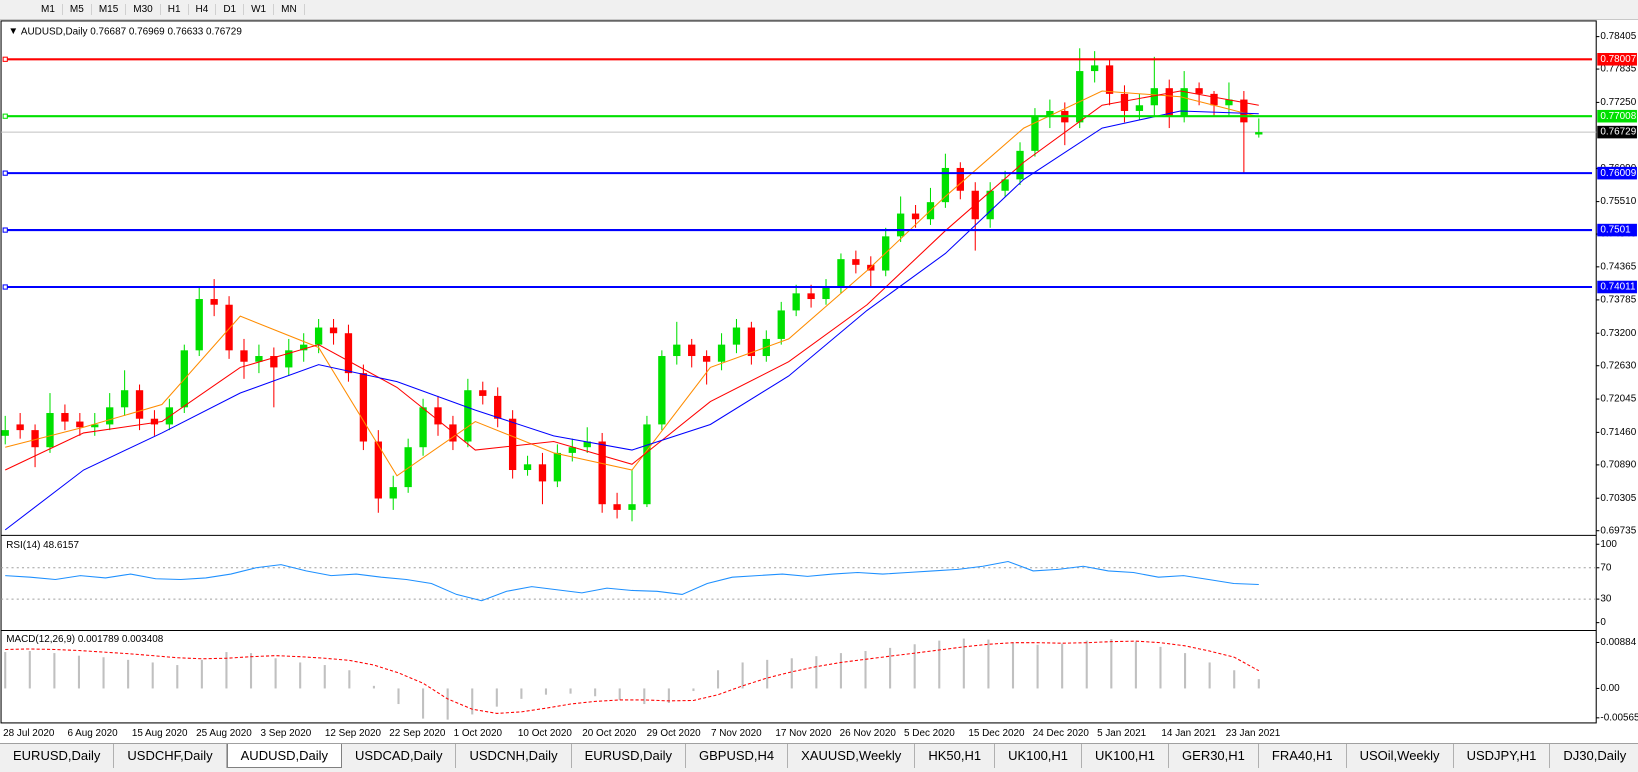 The height and width of the screenshot is (772, 1638). What do you see at coordinates (77, 9) in the screenshot?
I see `timeframe-button: M5` at bounding box center [77, 9].